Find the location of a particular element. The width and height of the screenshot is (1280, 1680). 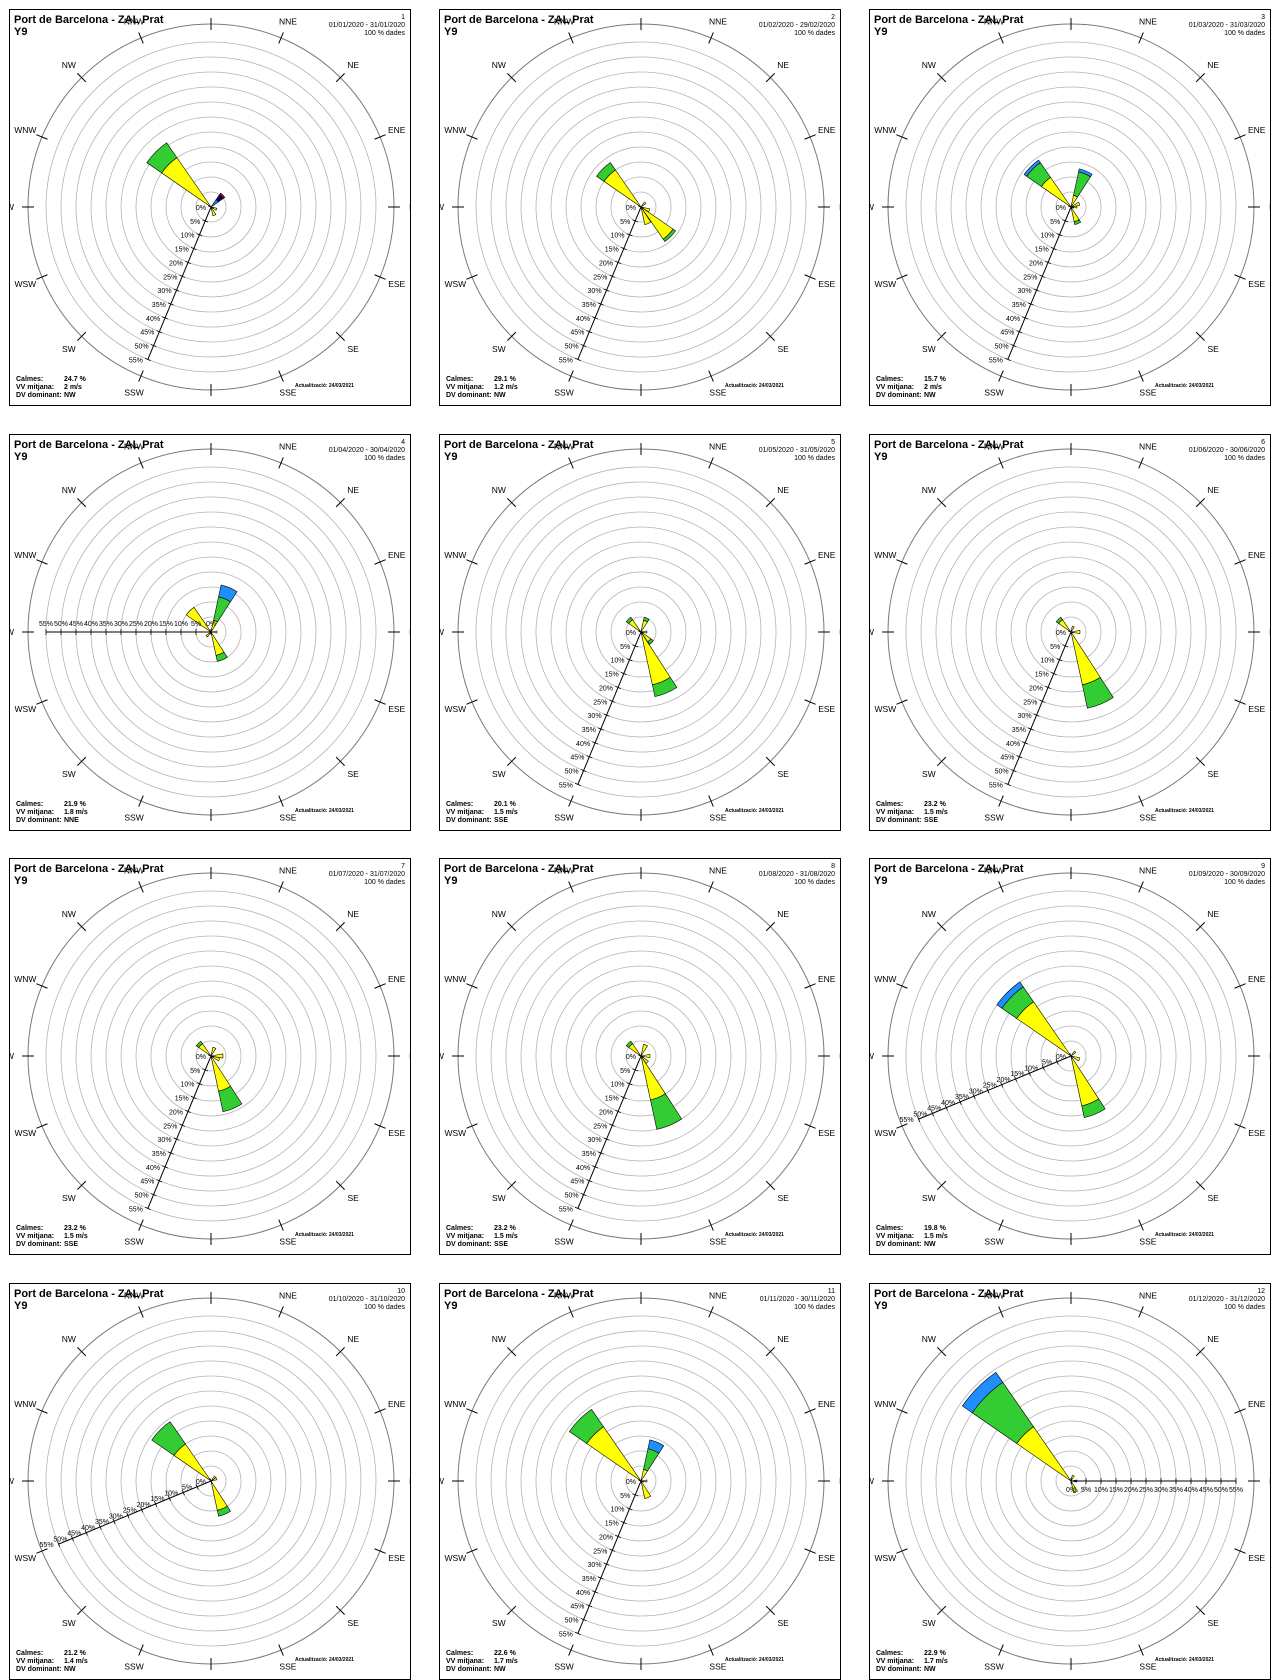

chart-number: 1 is located at coordinates (403, 17).